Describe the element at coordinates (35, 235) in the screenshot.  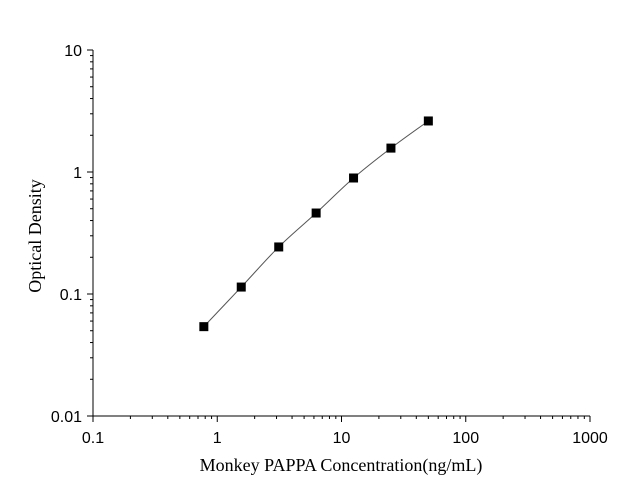
I see `y-axis-label: Optical Density` at that location.